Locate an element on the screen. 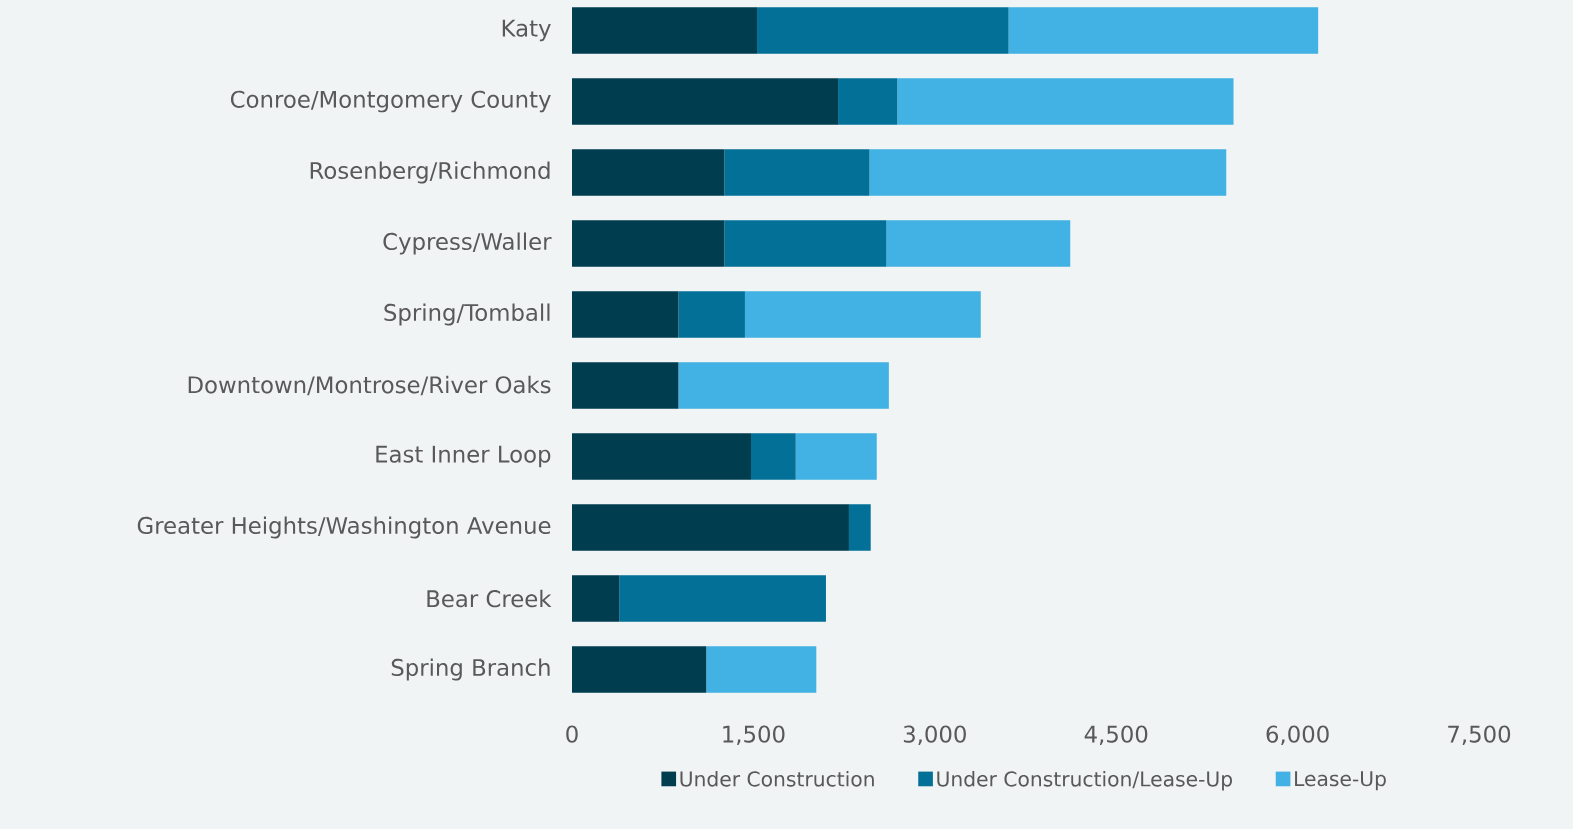 The height and width of the screenshot is (829, 1573). y-tick-label: Bear Creek is located at coordinates (489, 598).